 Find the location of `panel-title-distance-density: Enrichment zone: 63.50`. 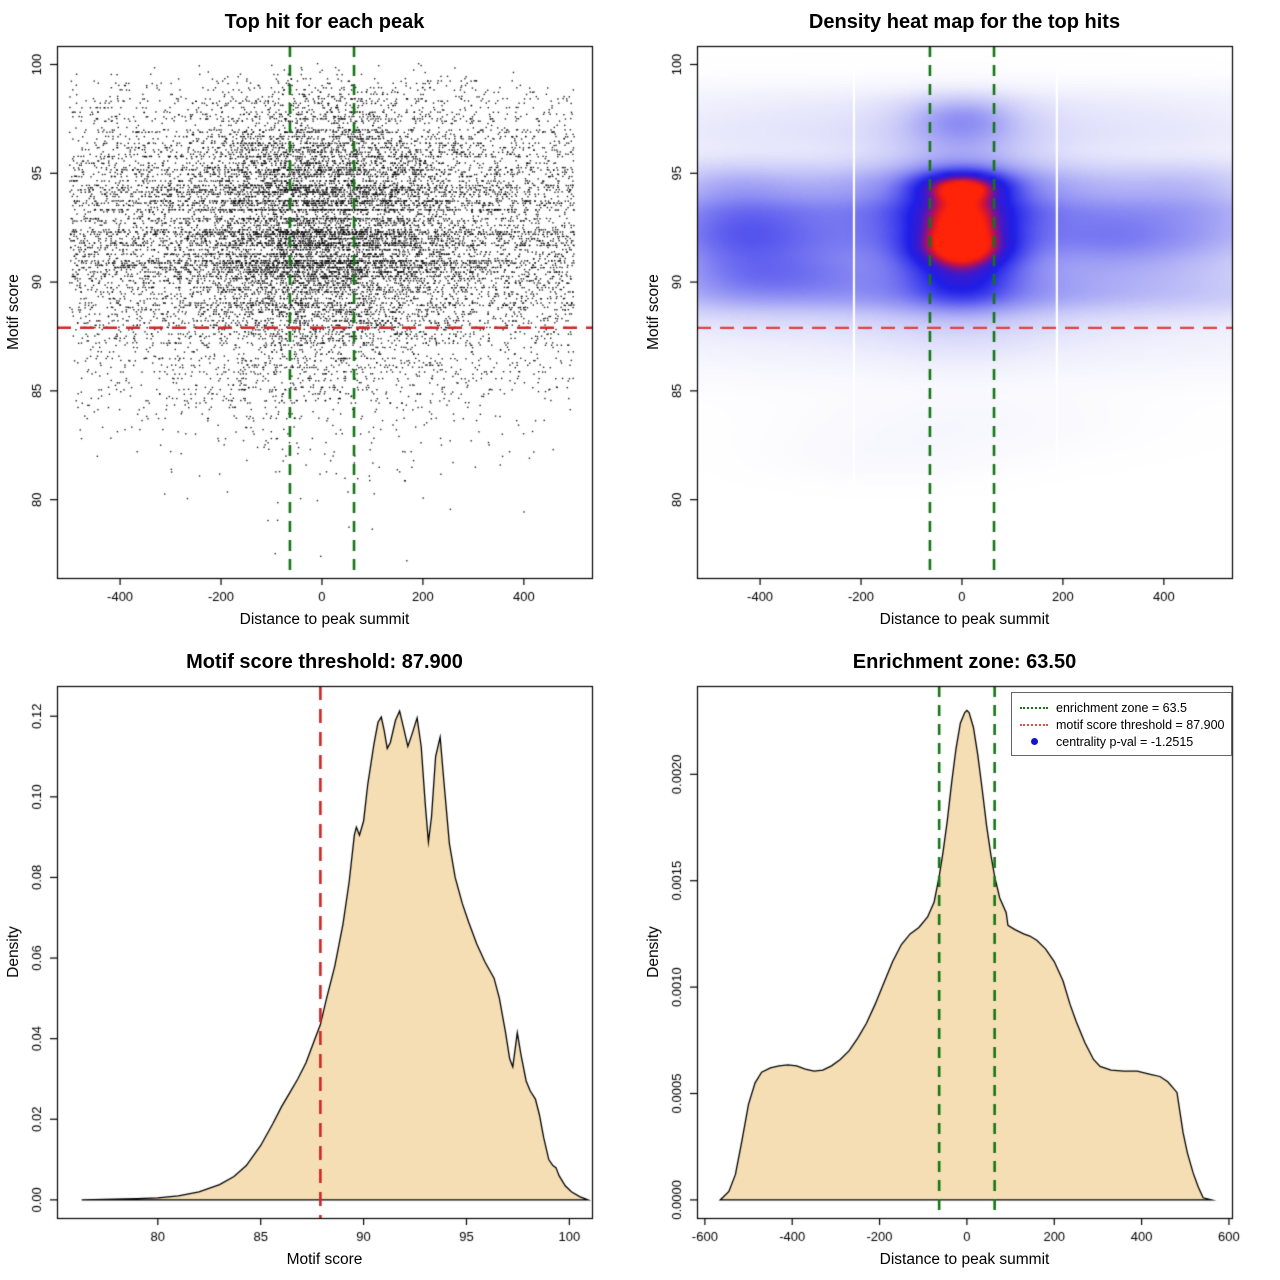

panel-title-distance-density: Enrichment zone: 63.50 is located at coordinates (964, 662).